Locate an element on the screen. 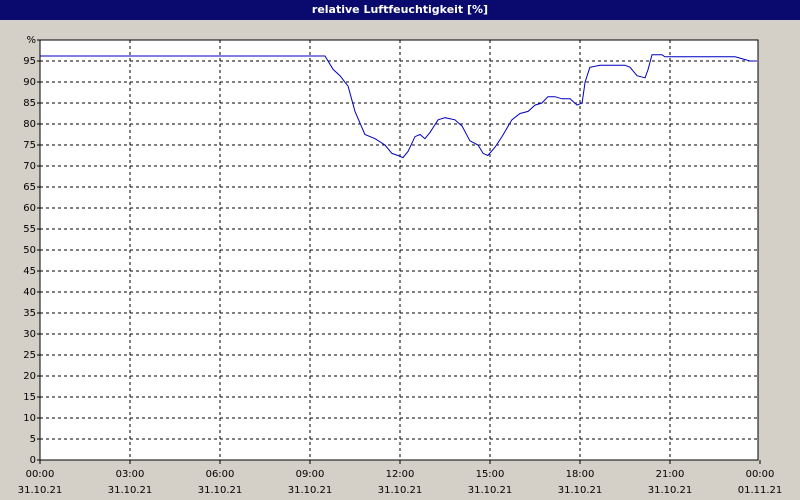 Image resolution: width=800 pixels, height=500 pixels. title-bar is located at coordinates (400, 10).